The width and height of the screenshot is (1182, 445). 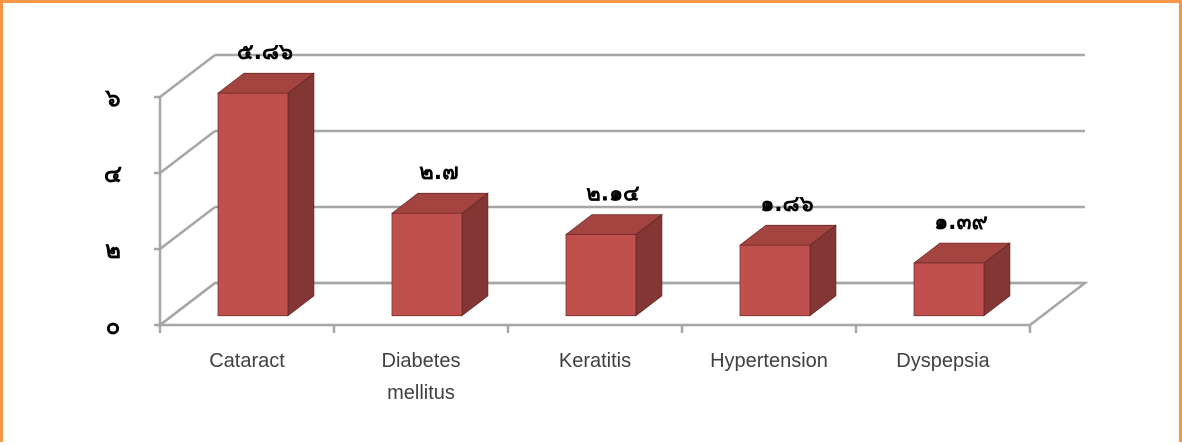 I want to click on x-tick-label: Diabetes mellitus, so click(x=421, y=377).